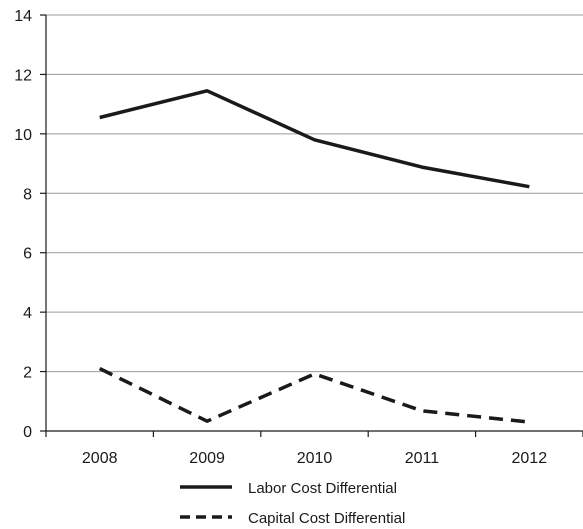 The image size is (583, 529). Describe the element at coordinates (27, 432) in the screenshot. I see `y-tick-label: 0` at that location.